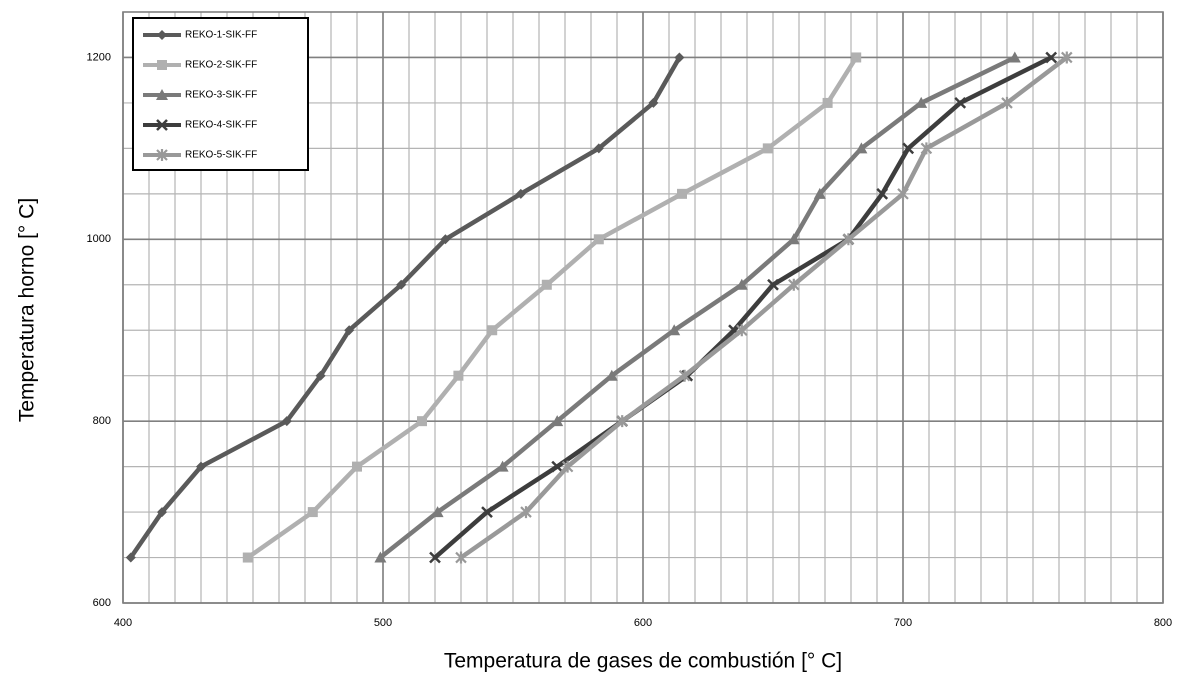 The image size is (1177, 685). I want to click on x-tick-label: 800, so click(1163, 623).